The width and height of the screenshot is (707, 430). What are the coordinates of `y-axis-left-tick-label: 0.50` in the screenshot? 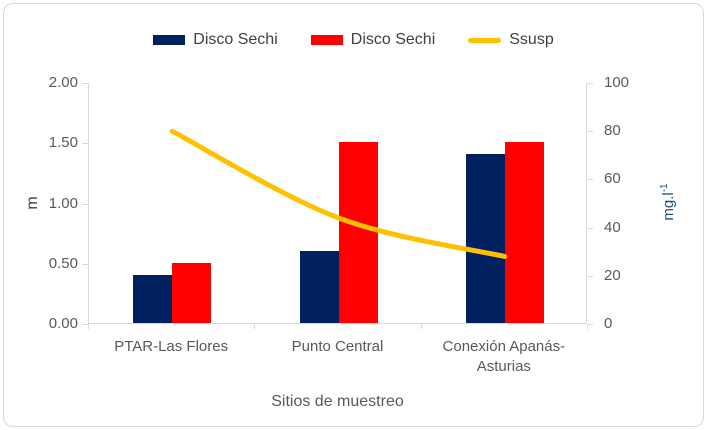 It's located at (63, 263).